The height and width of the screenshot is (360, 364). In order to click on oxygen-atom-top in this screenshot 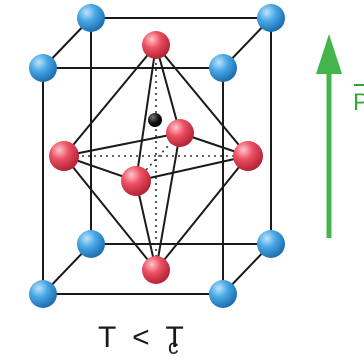, I will do `click(156, 45)`.